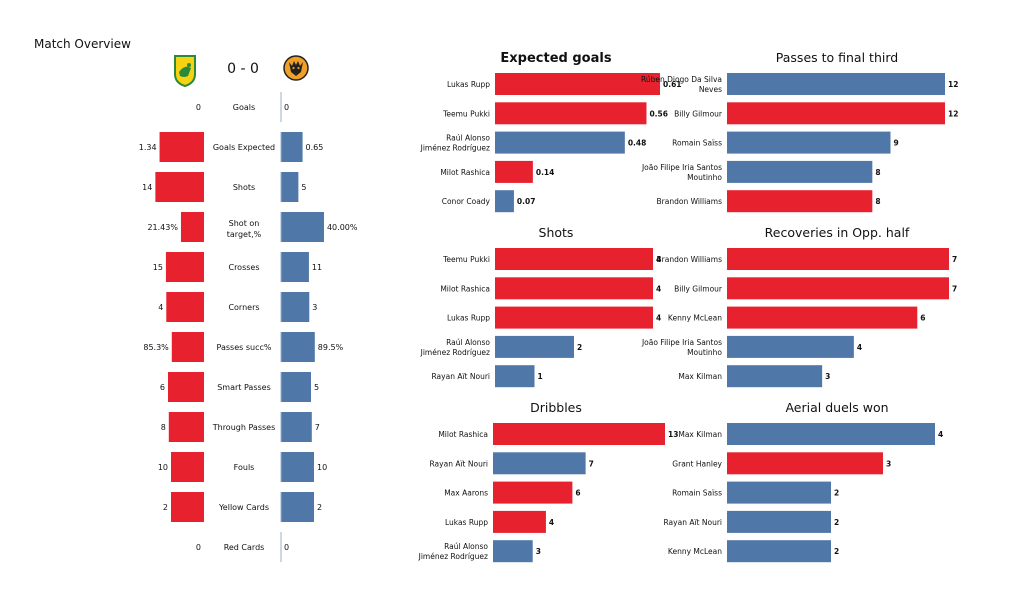 This screenshot has width=1024, height=602. I want to click on overview-away-value: 0.65, so click(315, 147).